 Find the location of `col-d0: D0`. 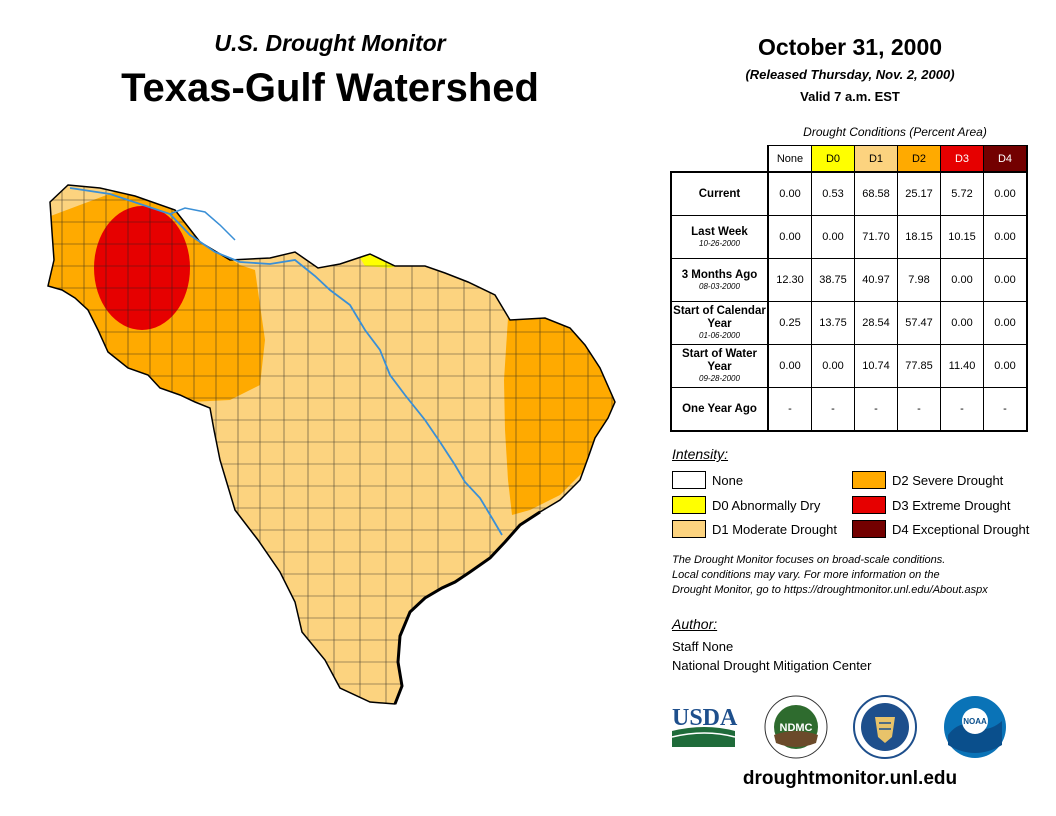

col-d0: D0 is located at coordinates (833, 159).